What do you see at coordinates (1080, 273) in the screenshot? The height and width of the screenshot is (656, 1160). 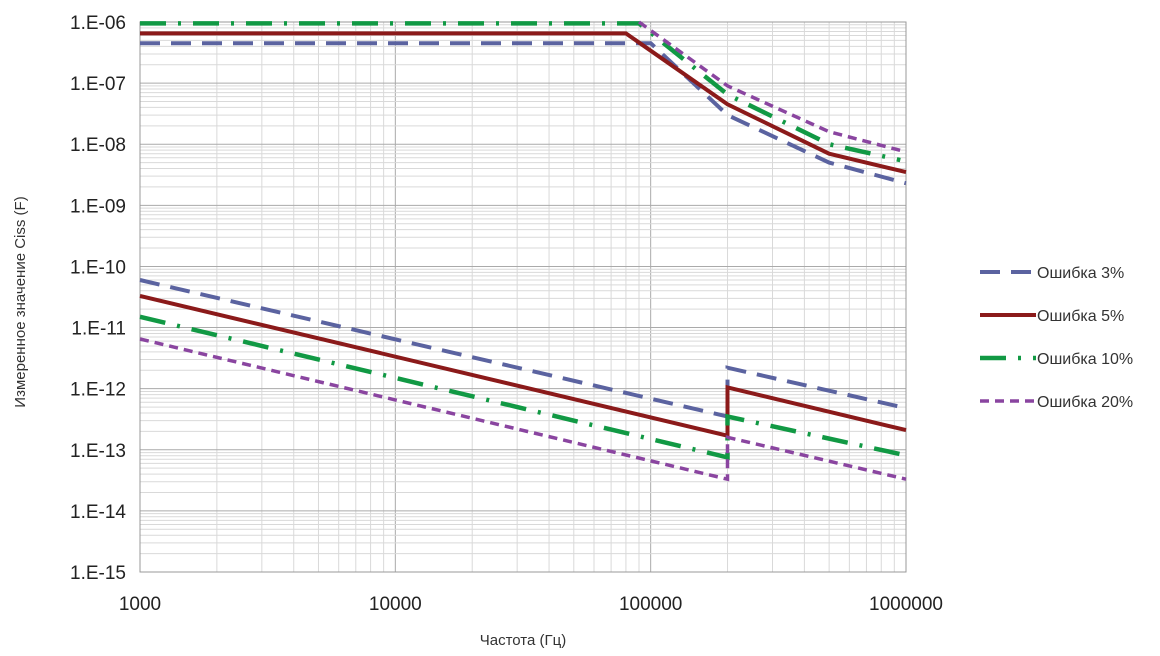 I see `legend-label: Ошибка 3%` at bounding box center [1080, 273].